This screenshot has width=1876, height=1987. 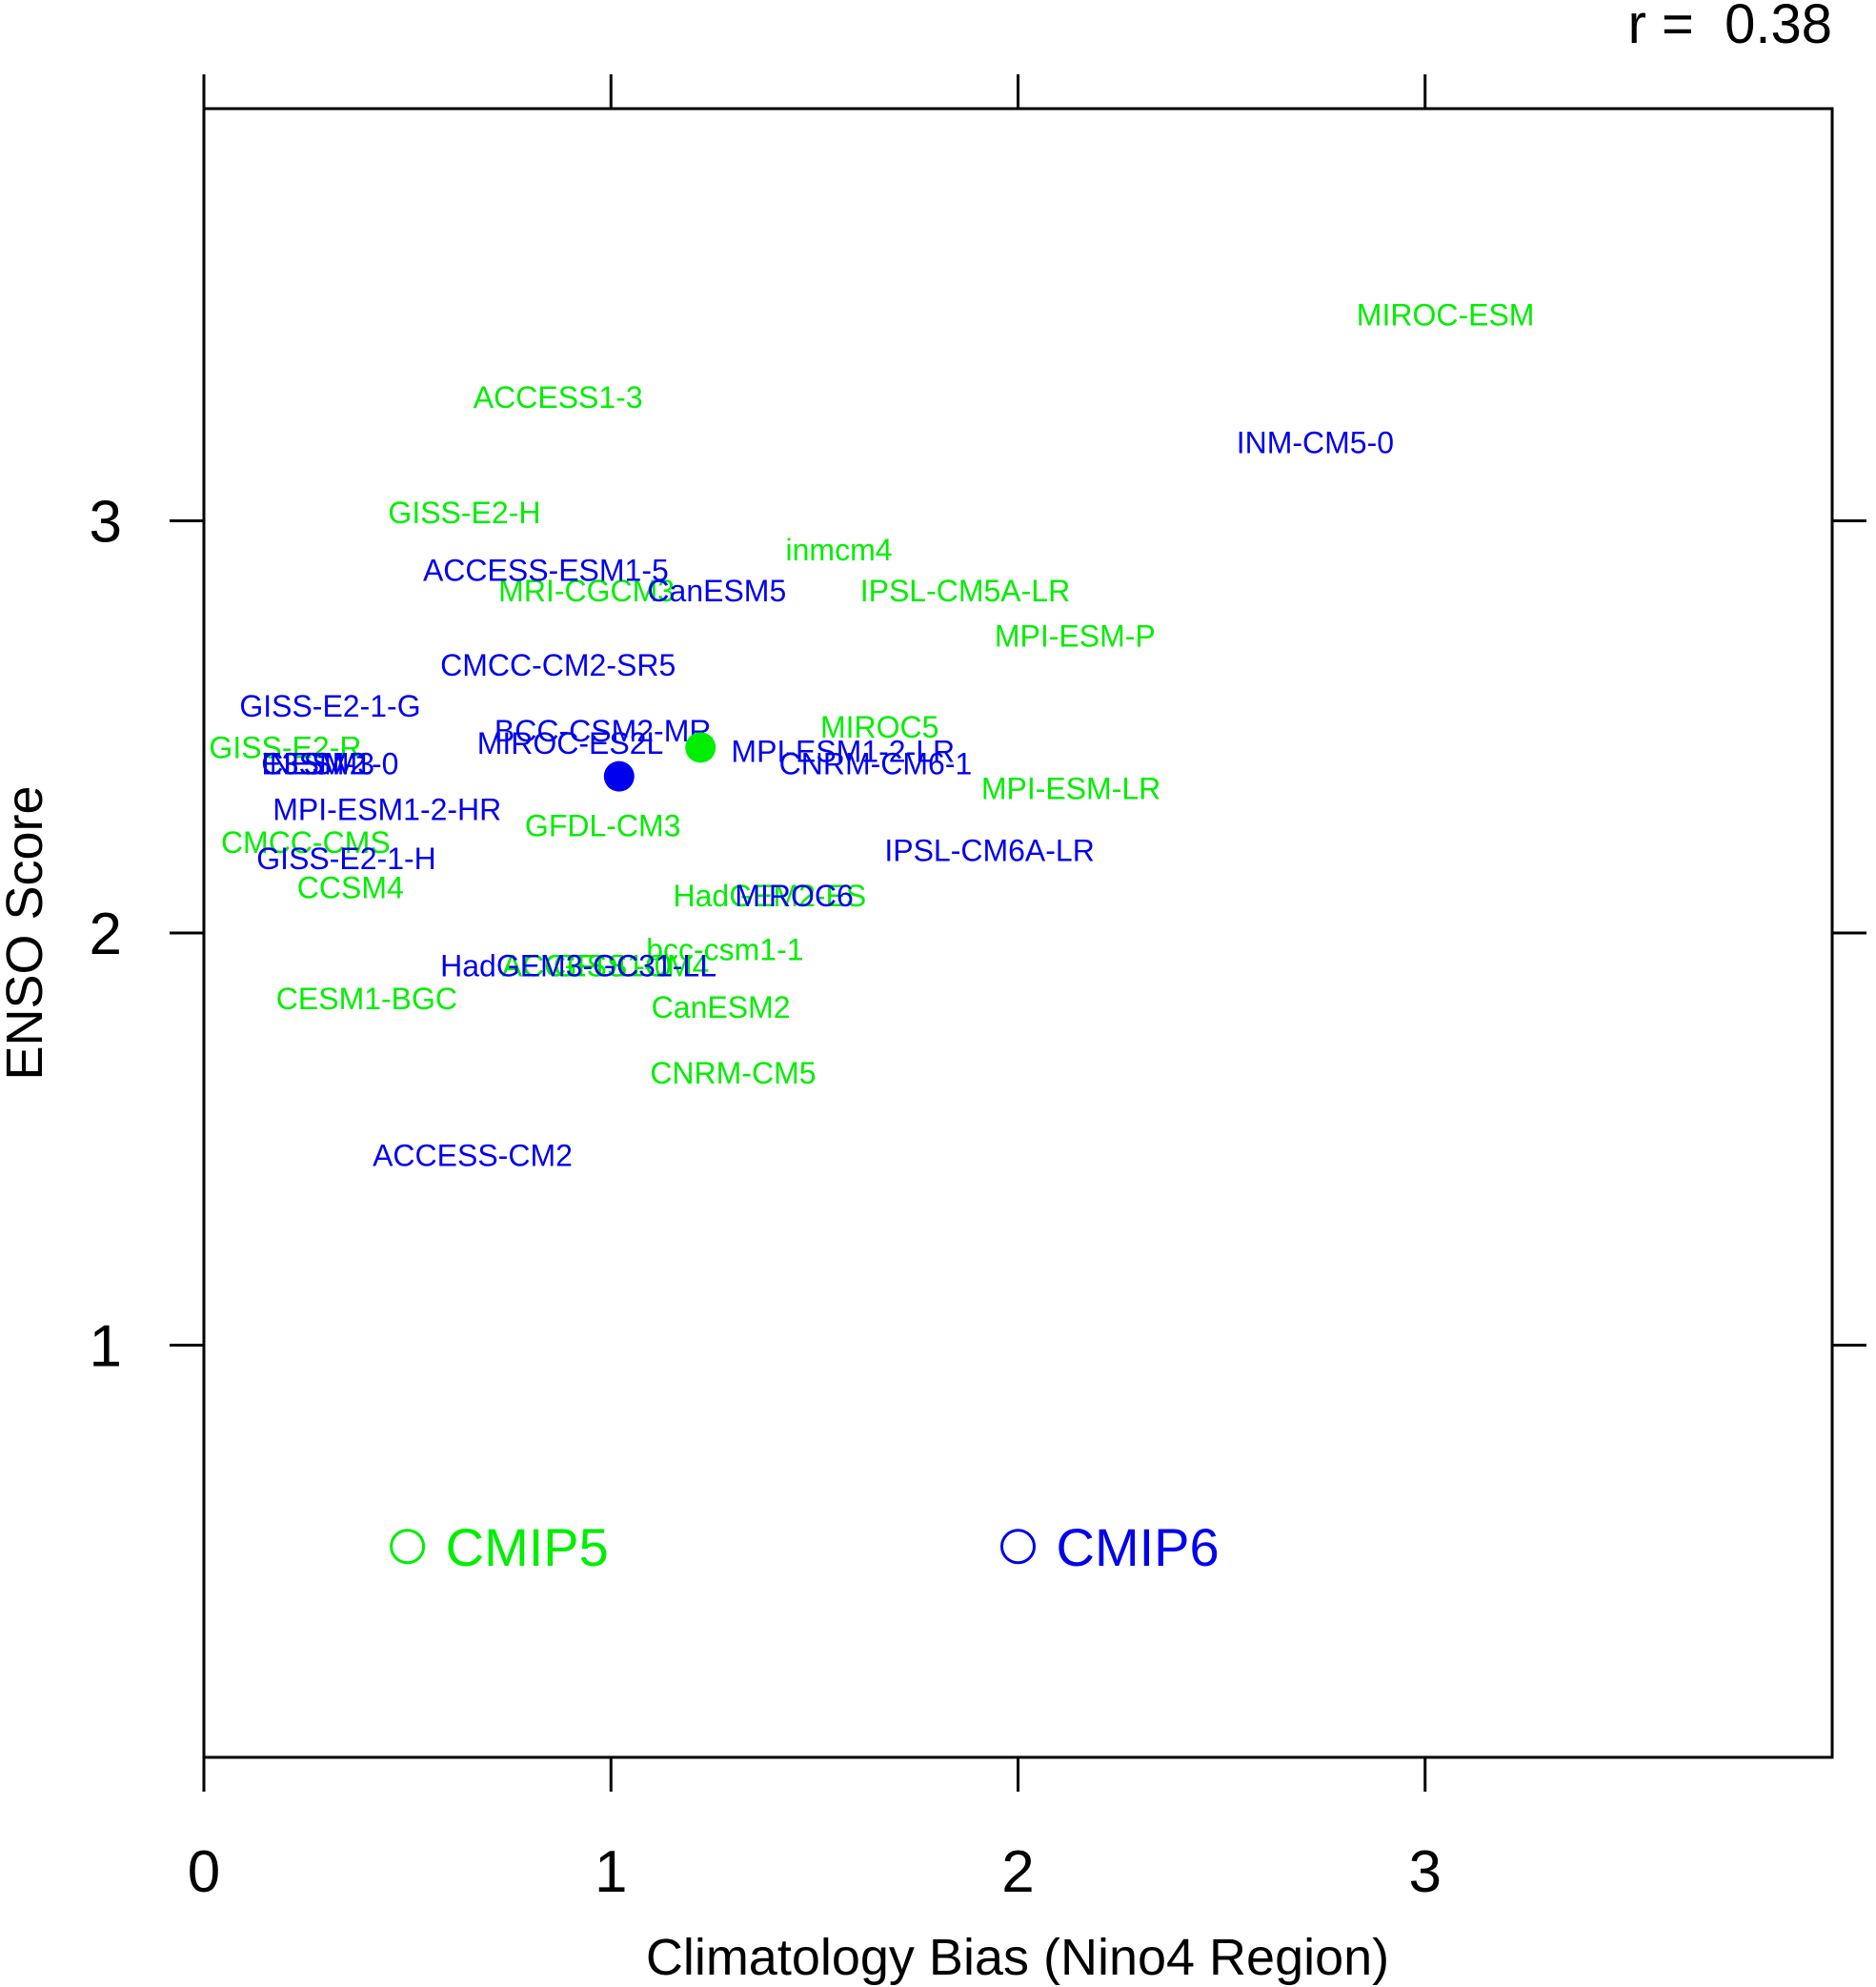 I want to click on model-label: MIROC6, so click(x=794, y=896).